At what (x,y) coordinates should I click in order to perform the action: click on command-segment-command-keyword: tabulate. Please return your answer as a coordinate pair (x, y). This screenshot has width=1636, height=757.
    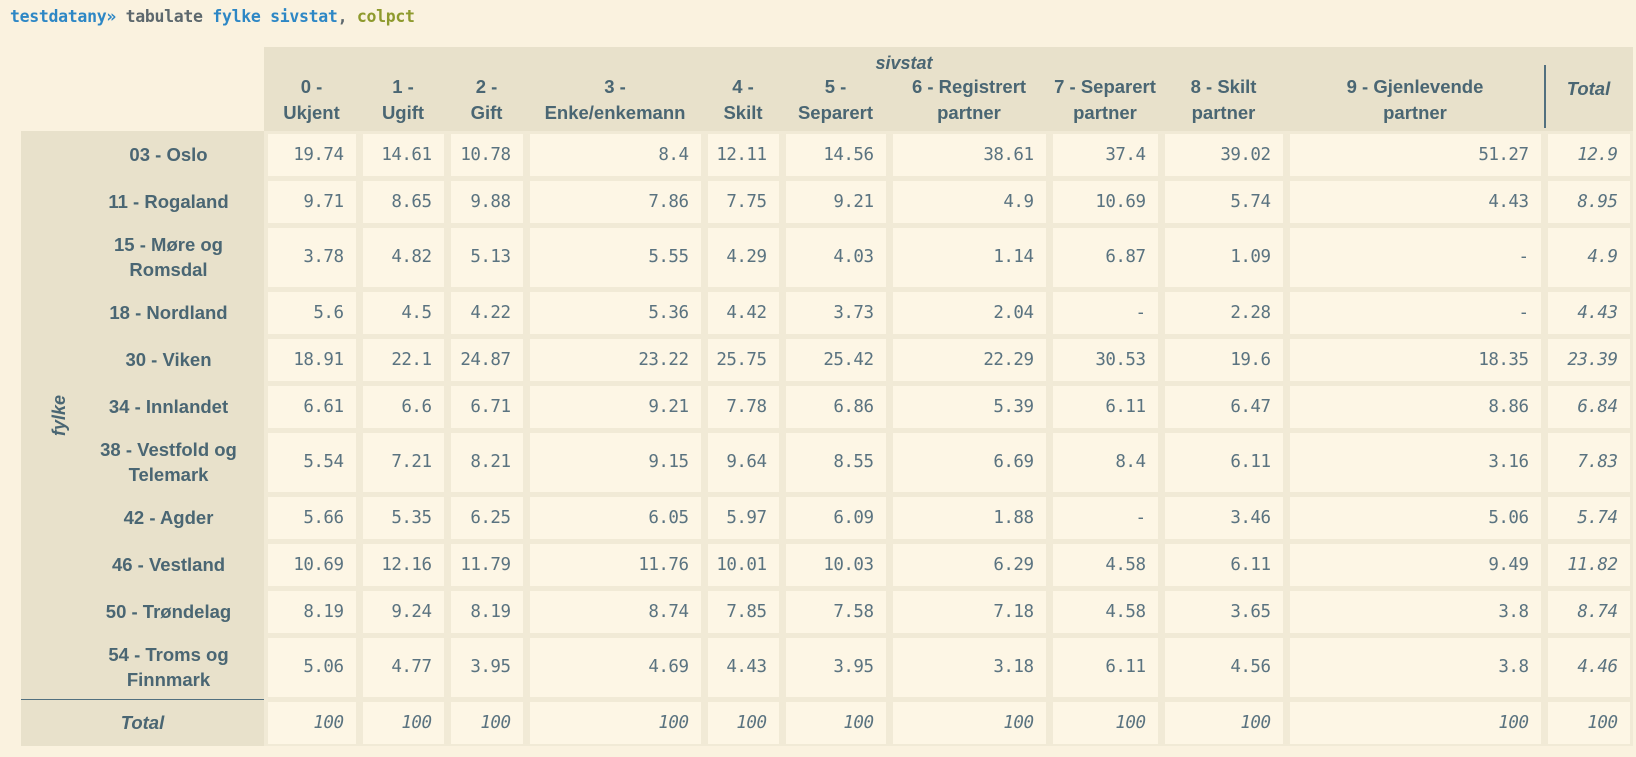
    Looking at the image, I should click on (164, 16).